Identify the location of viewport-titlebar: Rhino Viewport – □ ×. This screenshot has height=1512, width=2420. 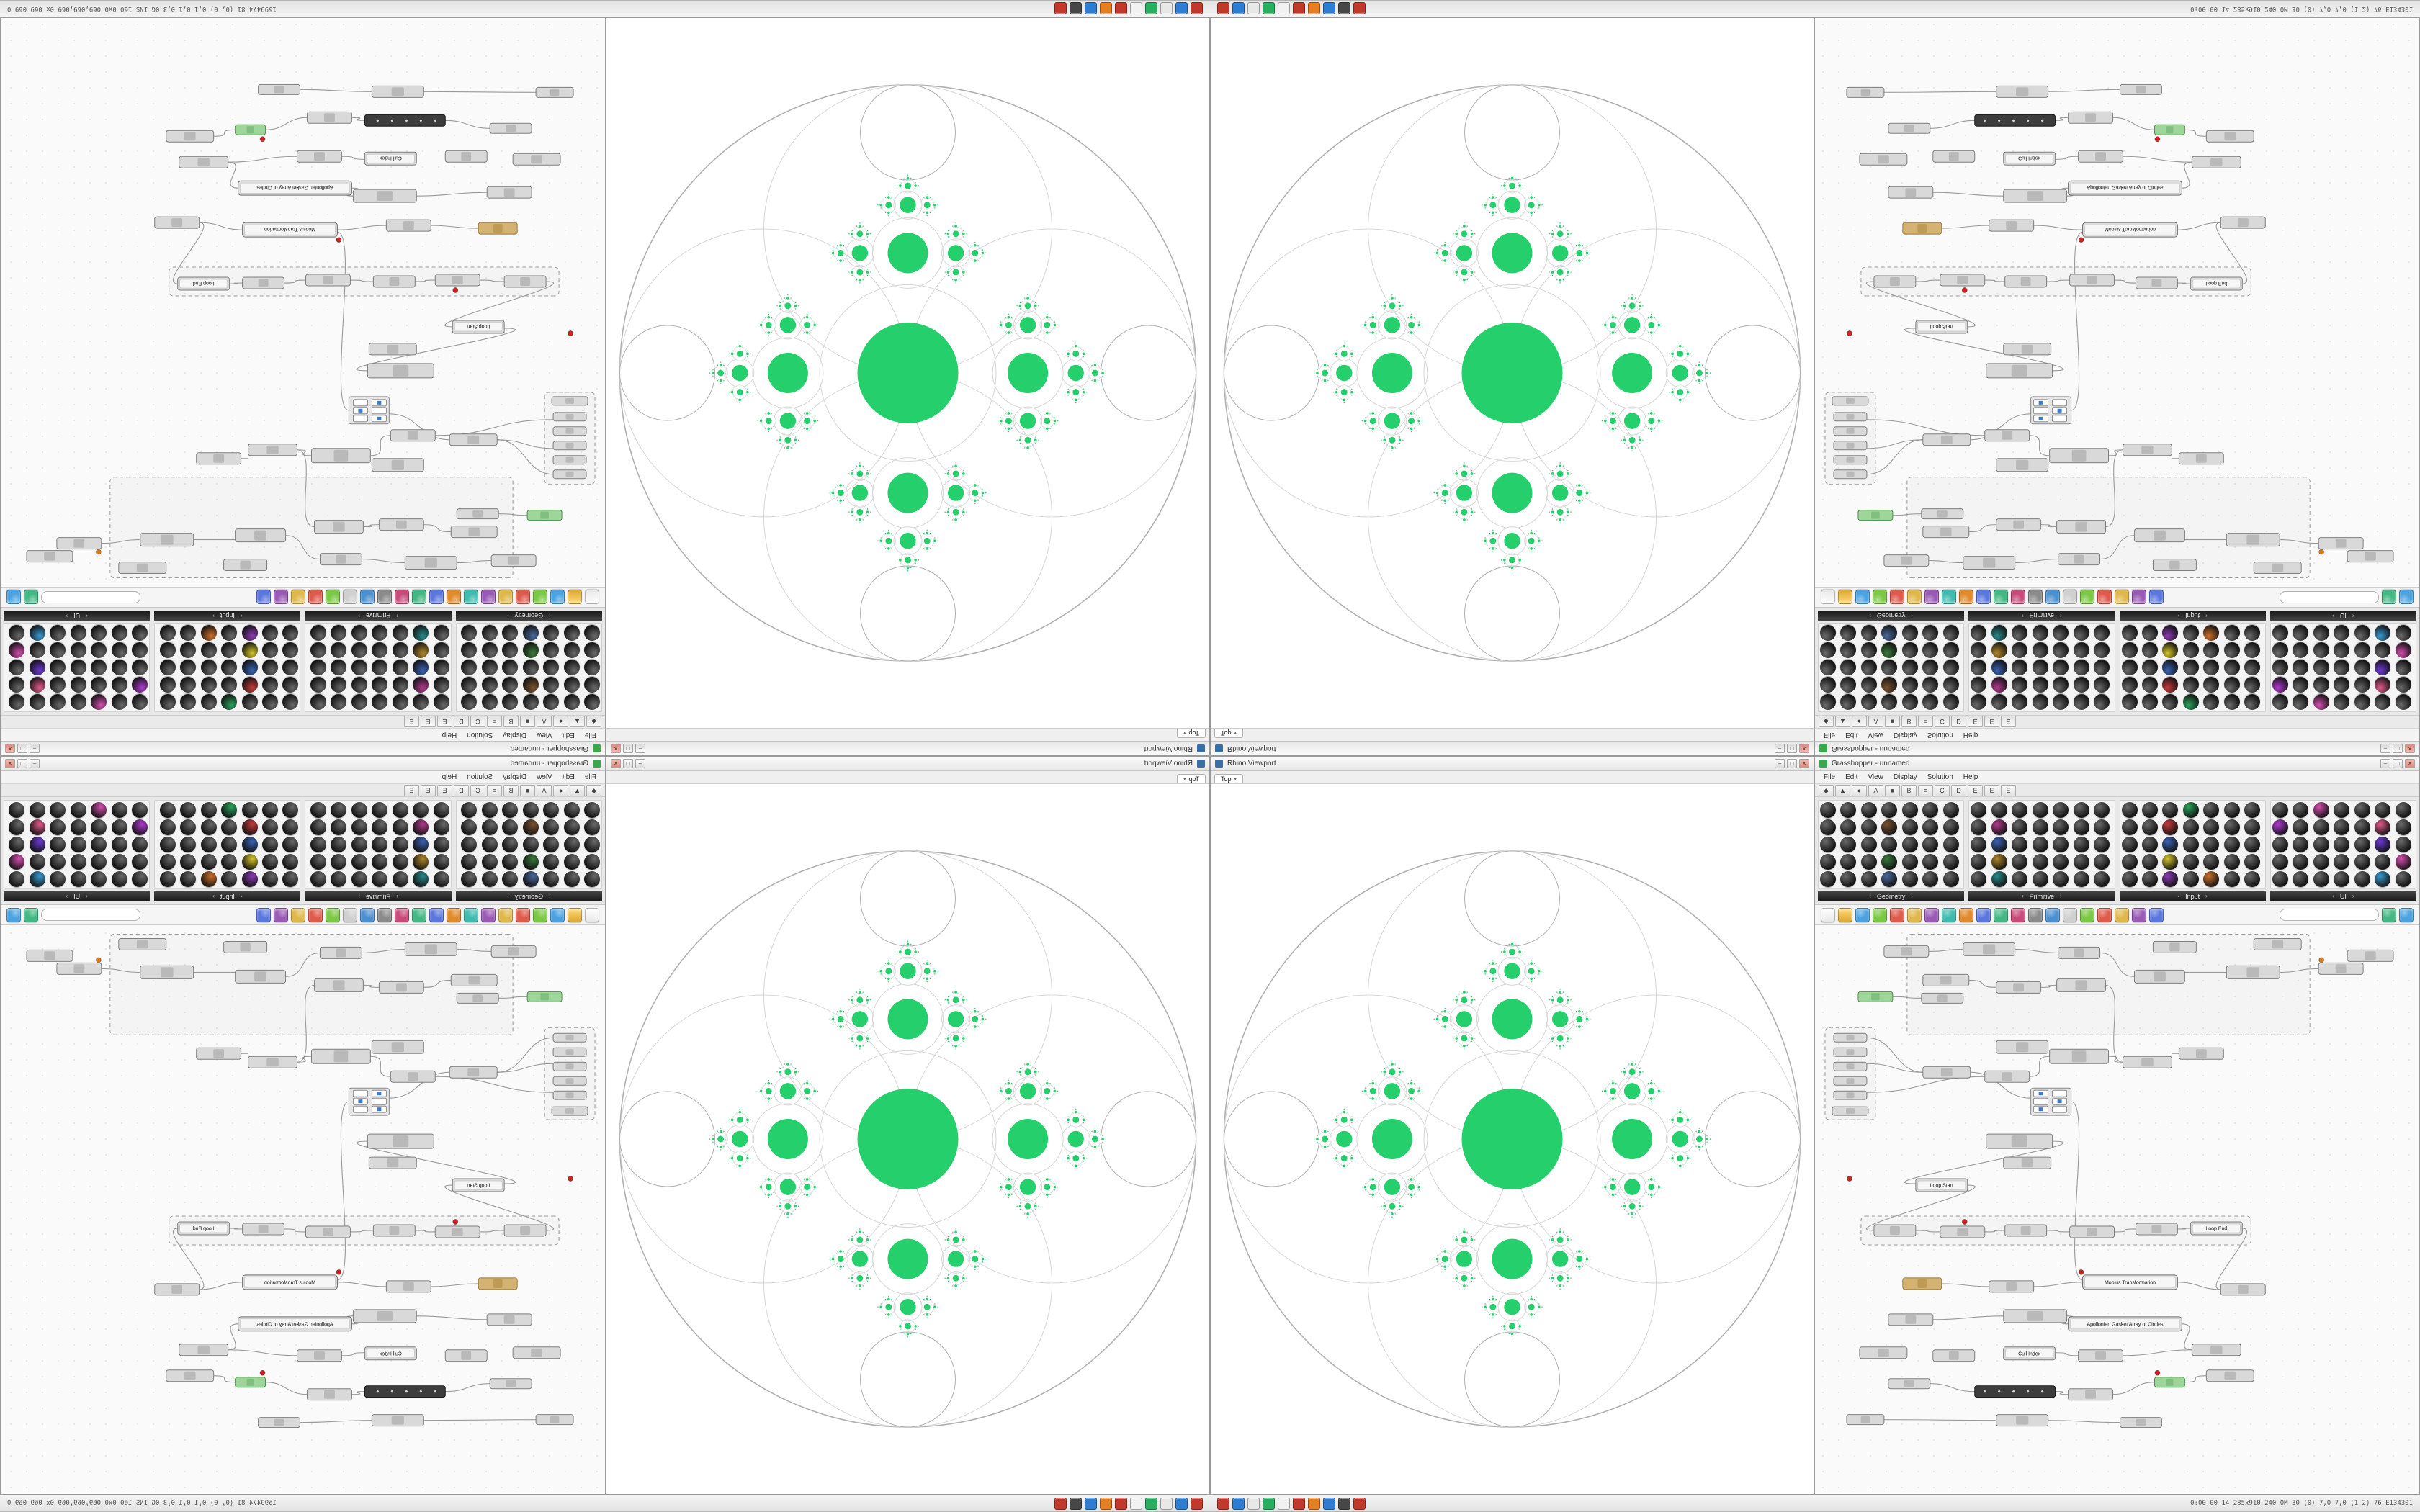
(907, 764).